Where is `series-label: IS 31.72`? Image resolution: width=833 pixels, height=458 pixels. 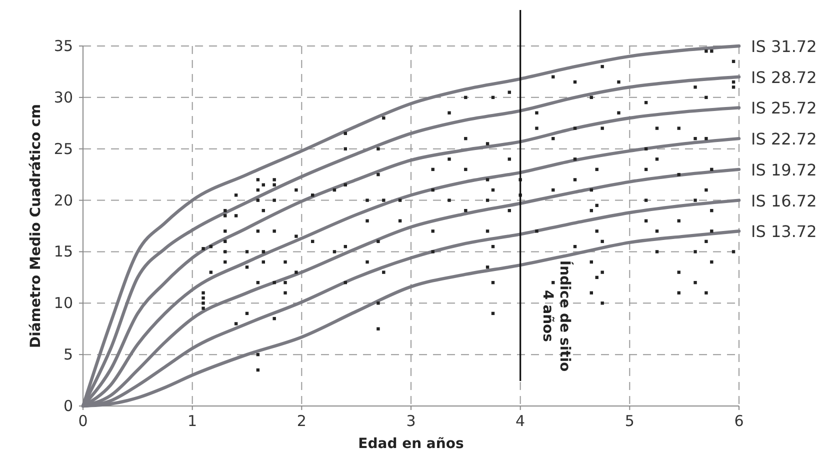
series-label: IS 31.72 is located at coordinates (784, 46).